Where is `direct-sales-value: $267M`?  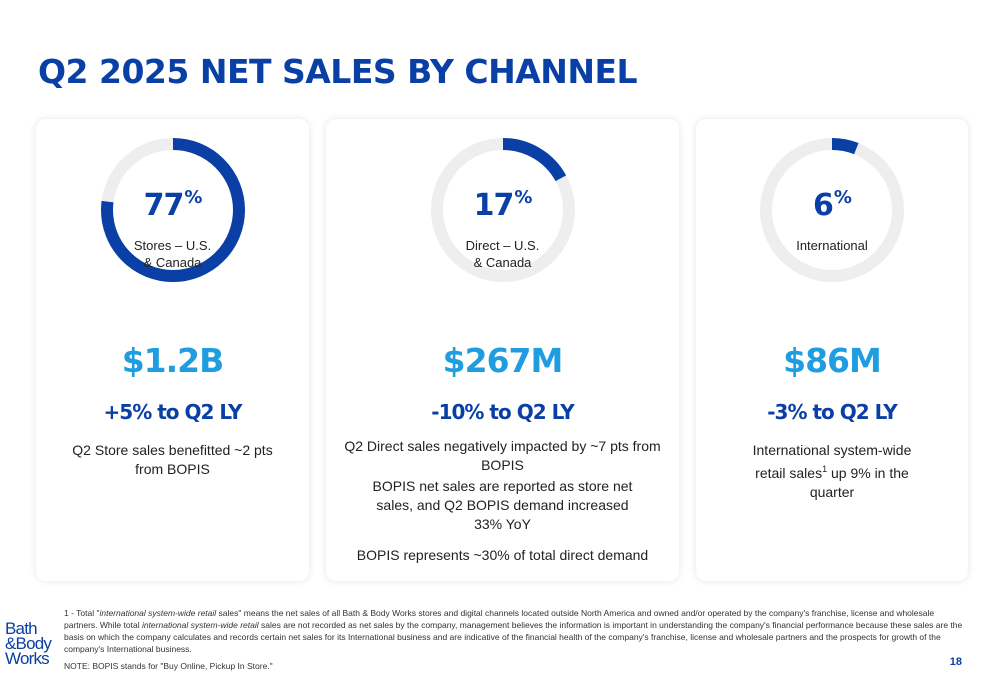
direct-sales-value: $267M is located at coordinates (503, 360).